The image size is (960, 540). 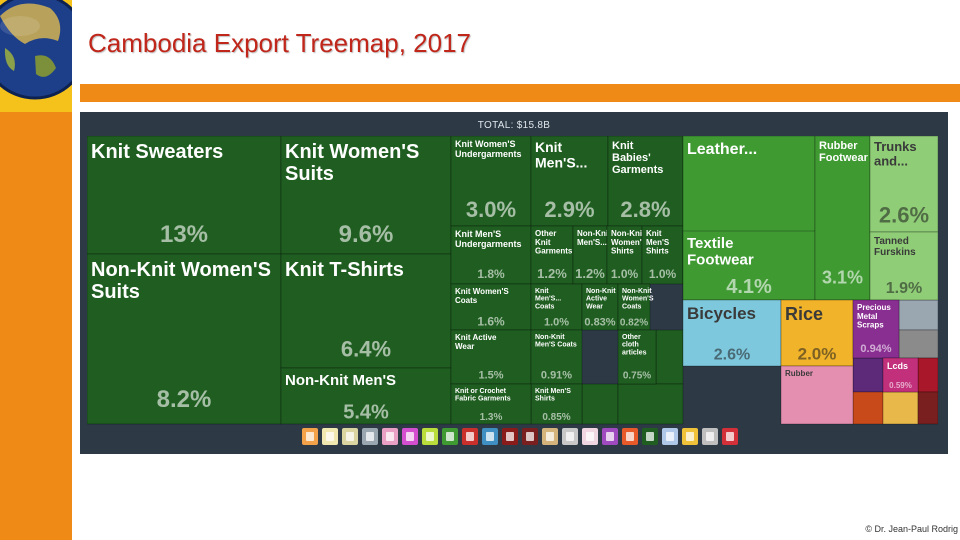 What do you see at coordinates (842, 278) in the screenshot?
I see `treemap-tile-share: 3.1%` at bounding box center [842, 278].